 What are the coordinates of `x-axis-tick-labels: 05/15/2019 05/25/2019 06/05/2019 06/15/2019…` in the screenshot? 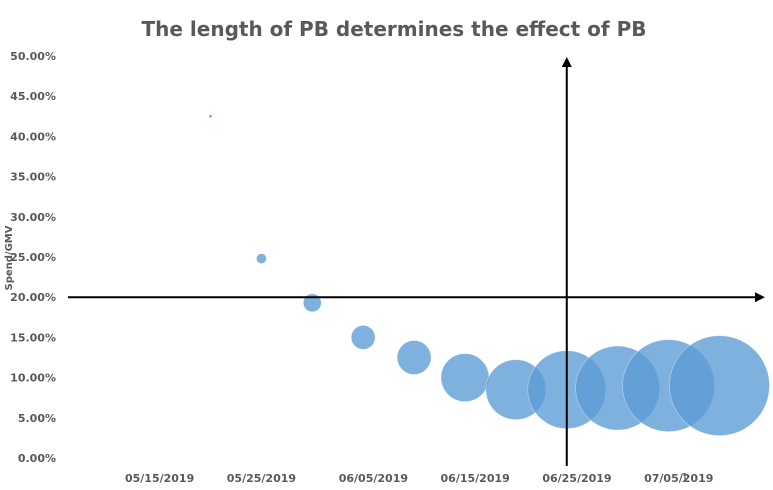 It's located at (419, 478).